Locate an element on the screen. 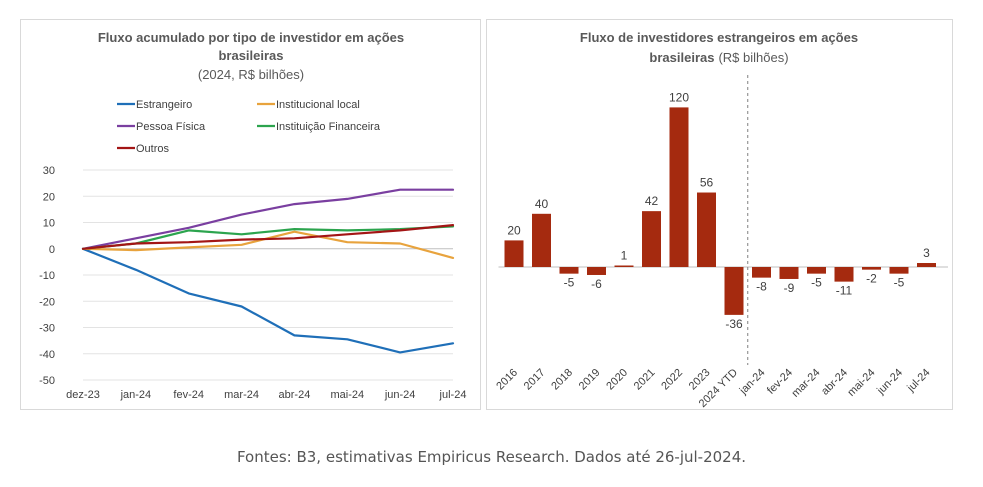 The image size is (983, 487). y-tick-label: -40 is located at coordinates (47, 355).